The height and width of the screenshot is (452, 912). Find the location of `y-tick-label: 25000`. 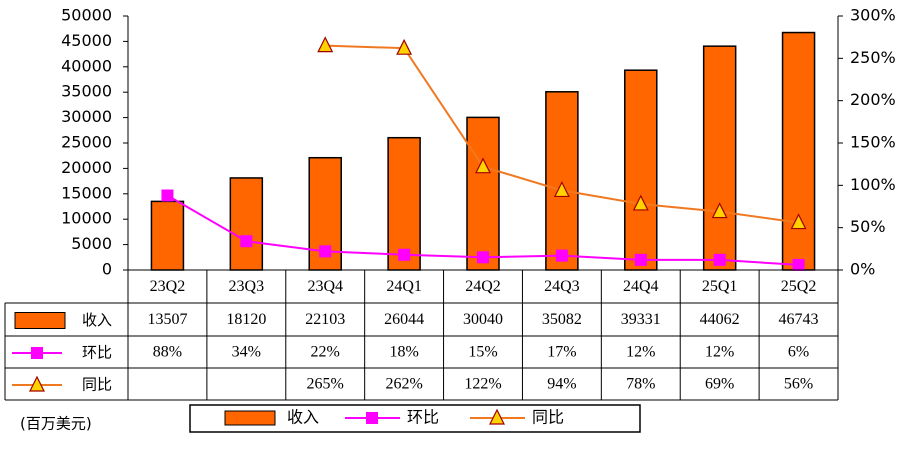

y-tick-label: 25000 is located at coordinates (86, 142).